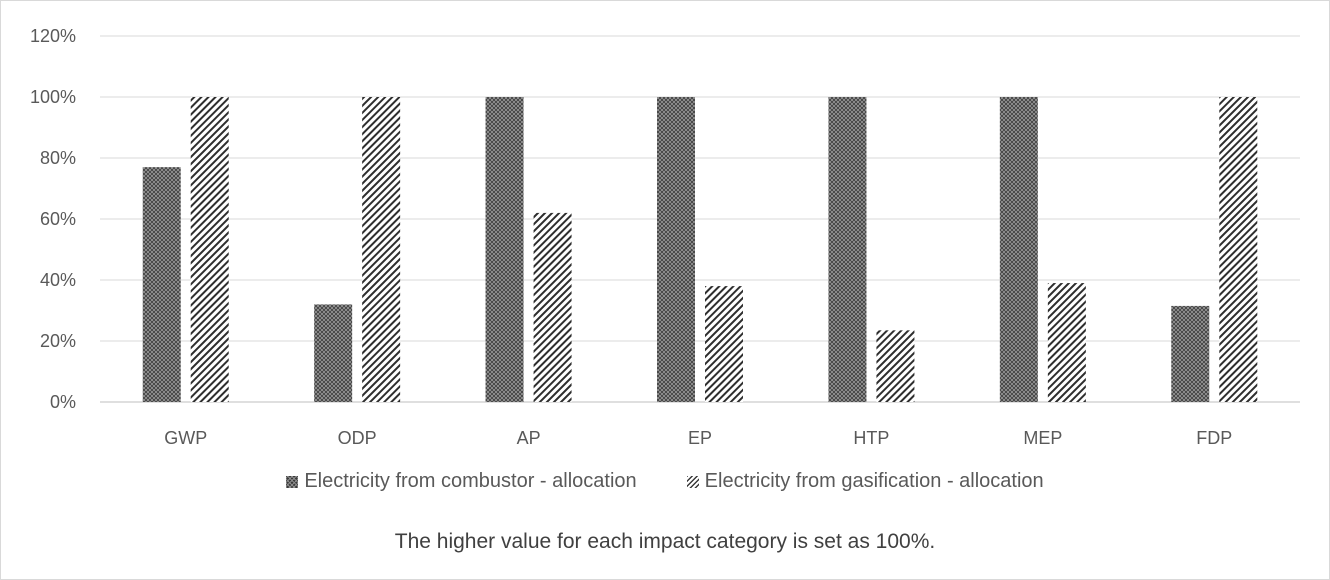  What do you see at coordinates (53, 97) in the screenshot?
I see `y-tick-label: 100%` at bounding box center [53, 97].